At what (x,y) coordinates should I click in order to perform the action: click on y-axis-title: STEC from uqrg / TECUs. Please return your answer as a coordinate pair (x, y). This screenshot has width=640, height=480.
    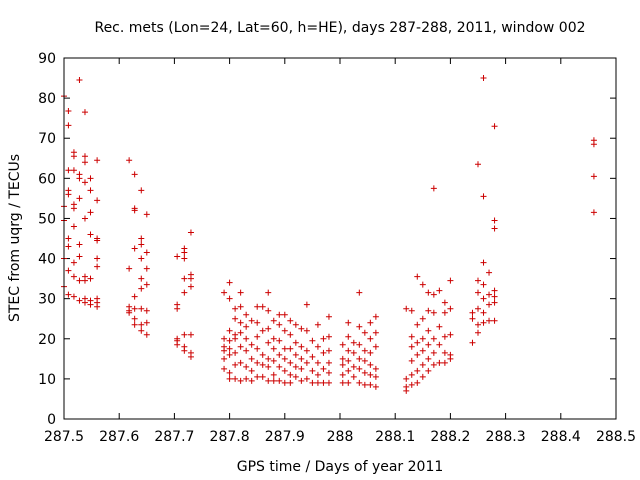
    Looking at the image, I should click on (15, 238).